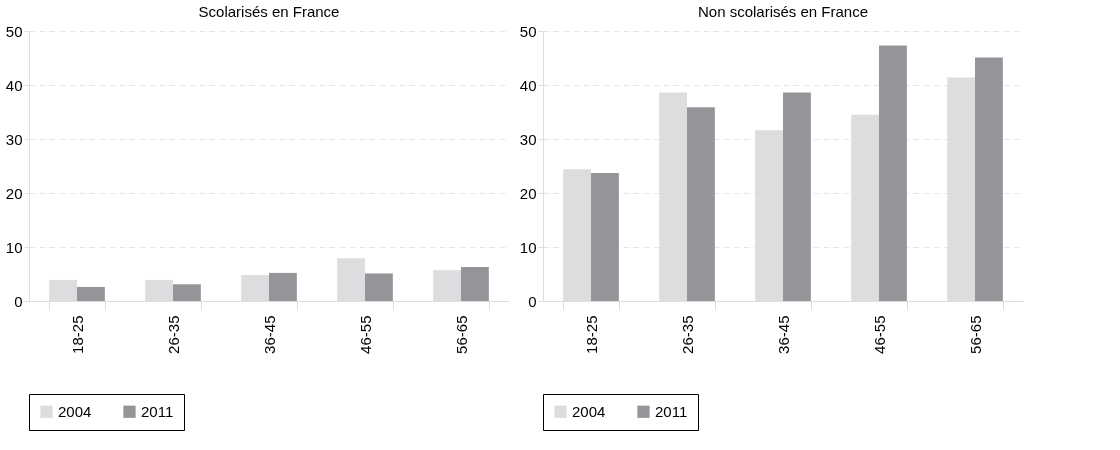 This screenshot has width=1120, height=450. What do you see at coordinates (269, 11) in the screenshot?
I see `chart-title: Scolarisés en France` at bounding box center [269, 11].